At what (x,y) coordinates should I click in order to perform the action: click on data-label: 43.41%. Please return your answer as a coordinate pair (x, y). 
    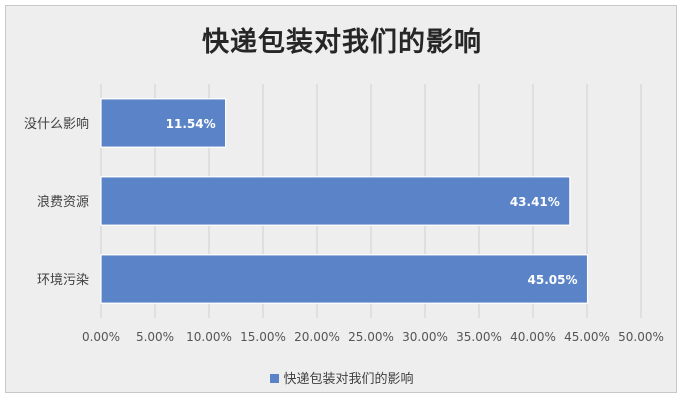
    Looking at the image, I should click on (535, 202).